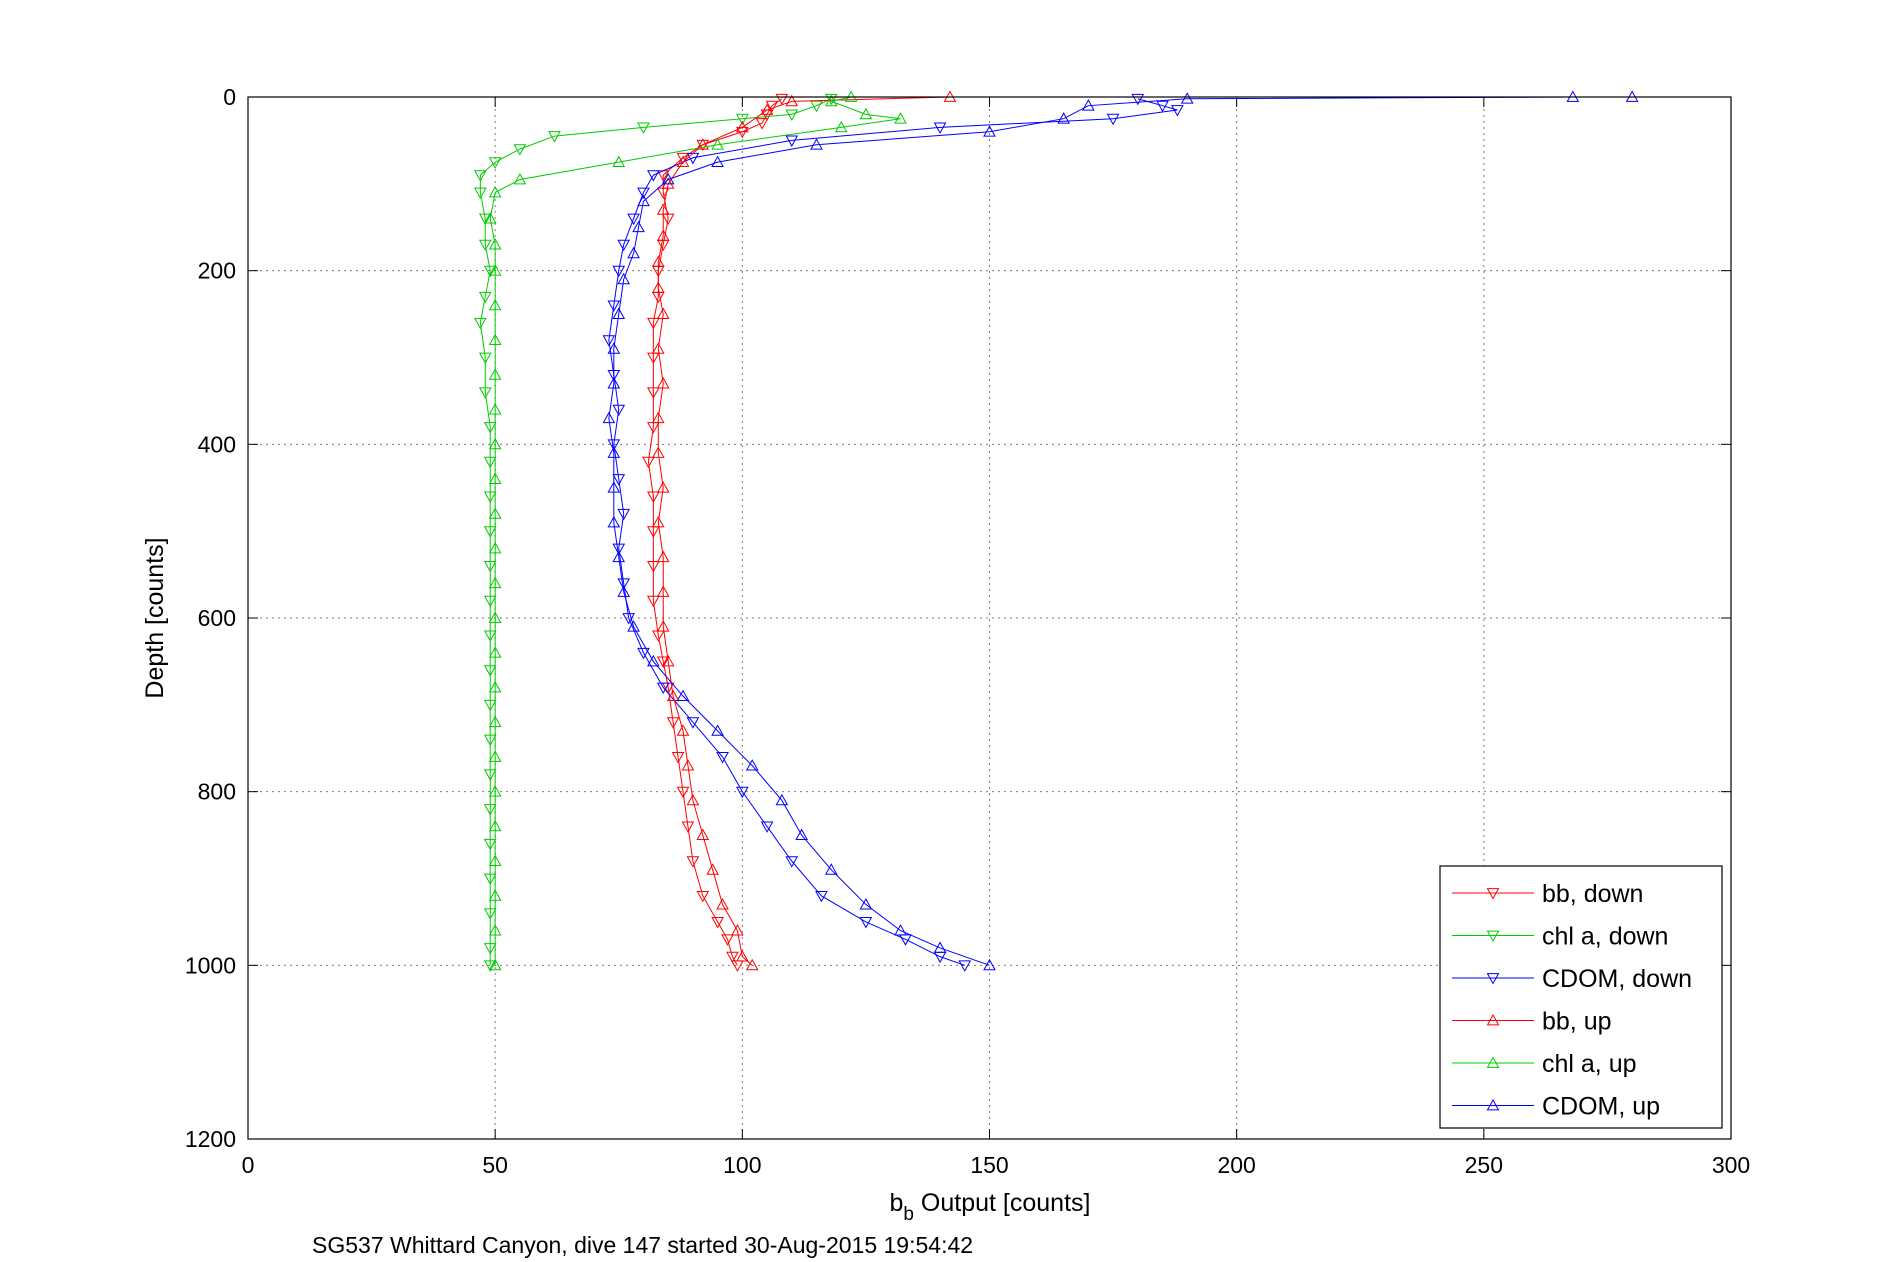 The width and height of the screenshot is (1891, 1262). I want to click on x-tick-label: 250, so click(1484, 1165).